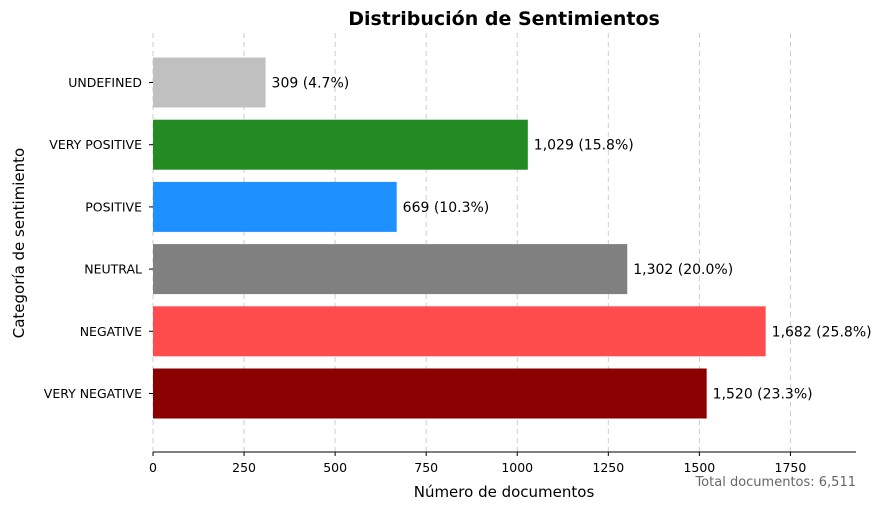 The height and width of the screenshot is (509, 889). Describe the element at coordinates (584, 146) in the screenshot. I see `data-label-very-positive: 1,029 (15.8%)` at that location.